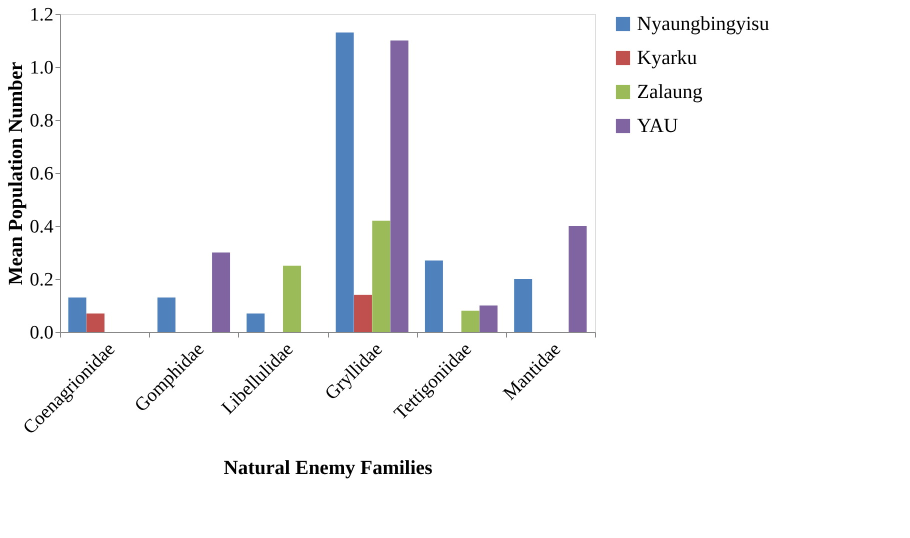 The image size is (910, 538). What do you see at coordinates (667, 58) in the screenshot?
I see `legend-label: Kyarku` at bounding box center [667, 58].